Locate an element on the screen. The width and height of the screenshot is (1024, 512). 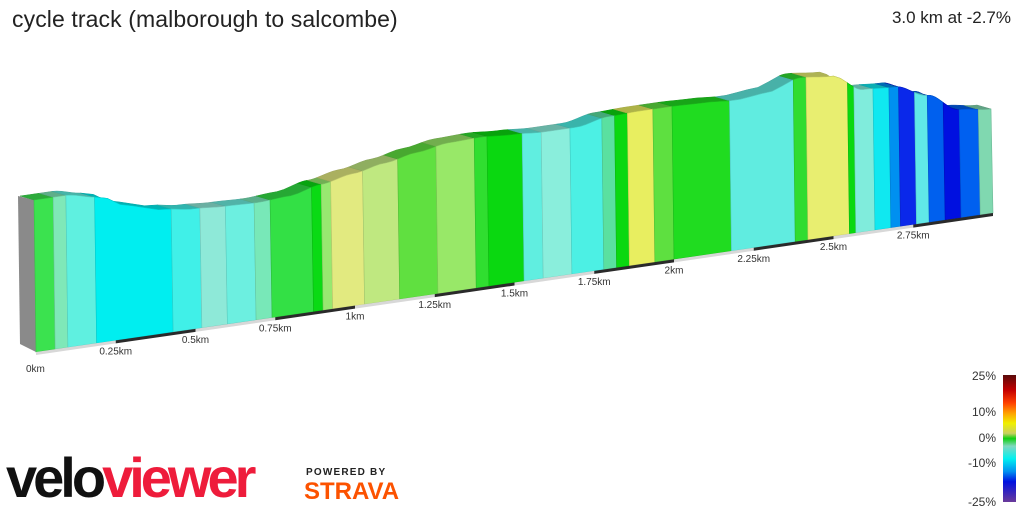
distance-tick-label: 0.75km is located at coordinates (275, 328).